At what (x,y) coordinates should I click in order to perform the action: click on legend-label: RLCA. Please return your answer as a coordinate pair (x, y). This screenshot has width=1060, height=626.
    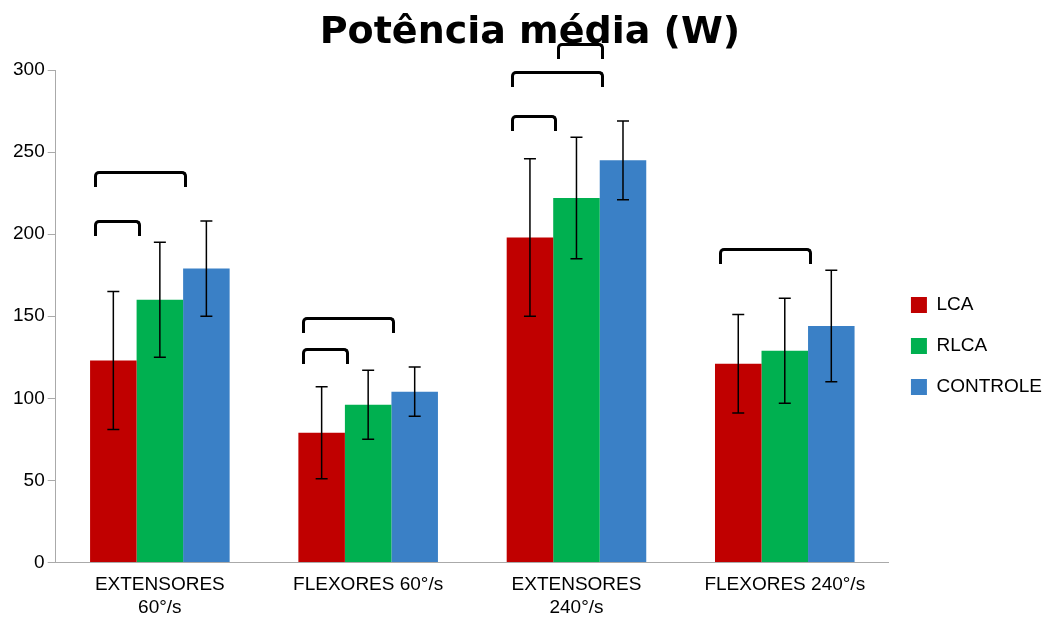
    Looking at the image, I should click on (962, 345).